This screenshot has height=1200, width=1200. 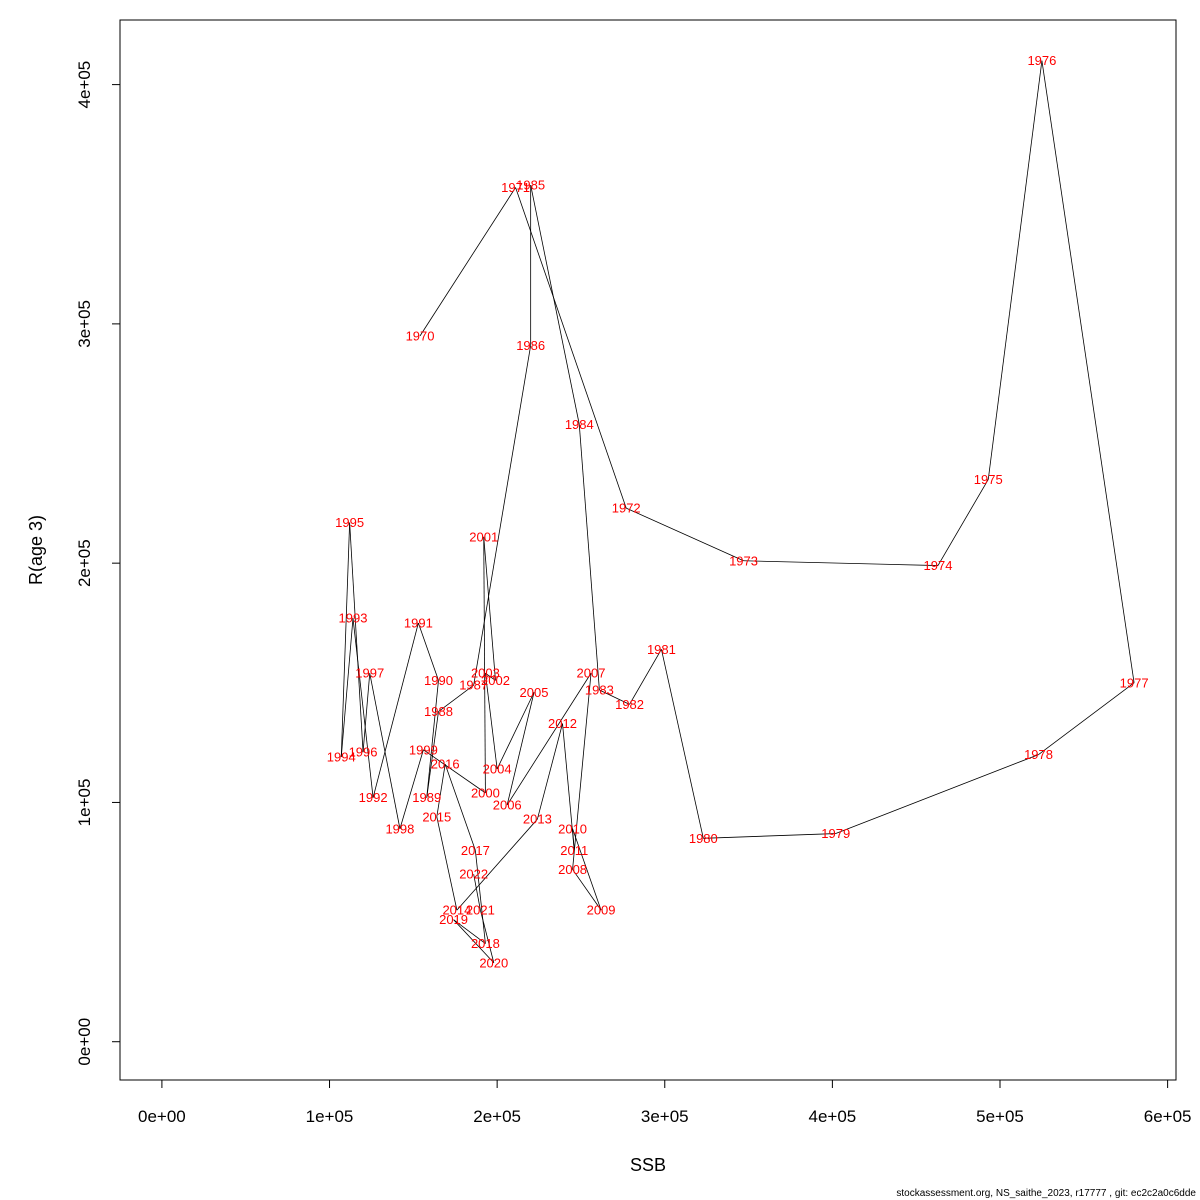 I want to click on point-label-2022: 2022, so click(x=473, y=874).